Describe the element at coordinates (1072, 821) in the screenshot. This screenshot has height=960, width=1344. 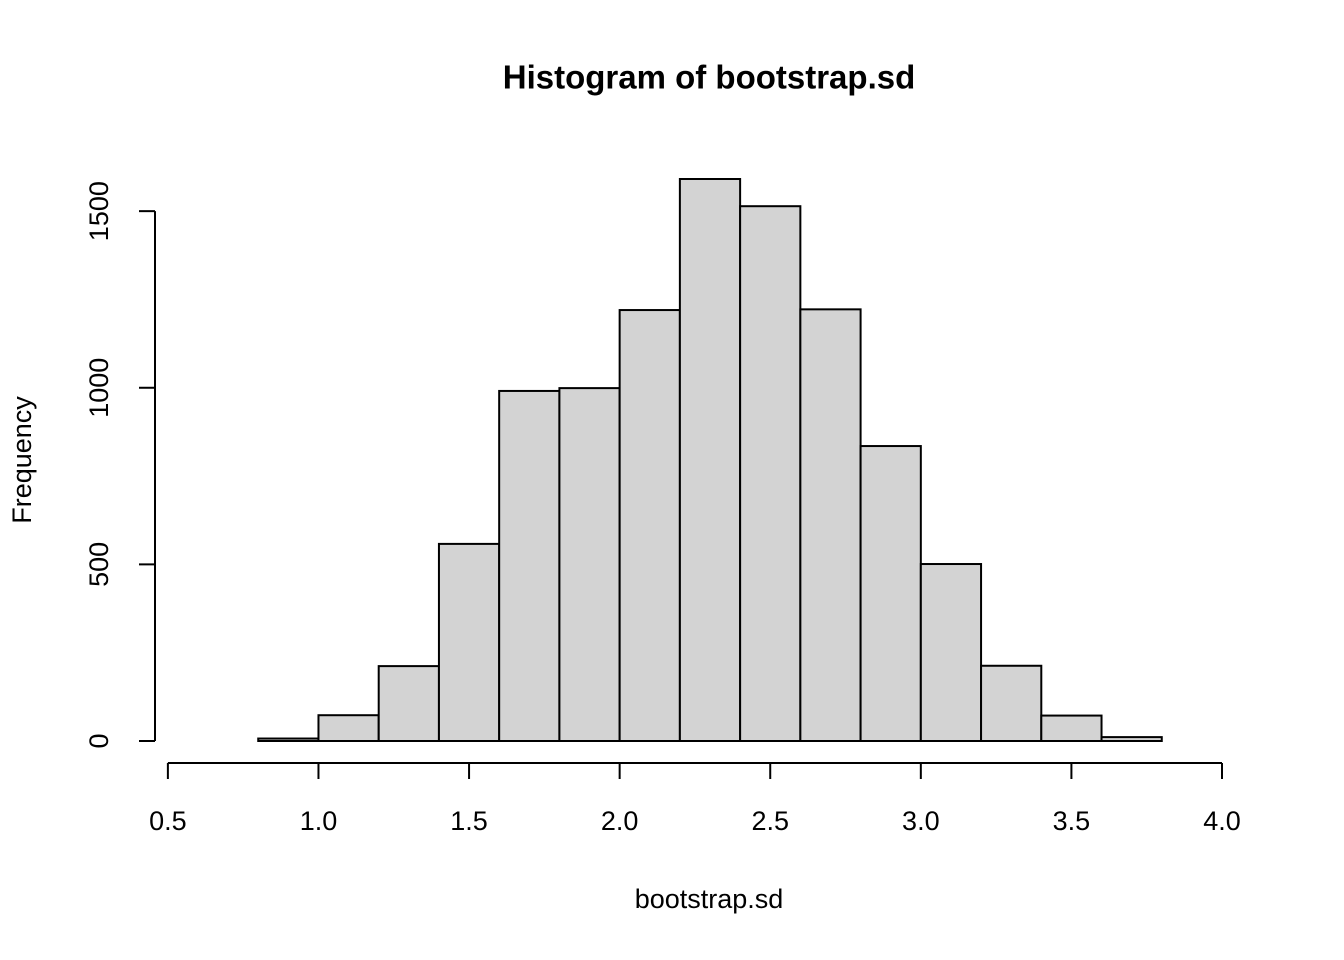
I see `x-tick-label: 3.5` at that location.